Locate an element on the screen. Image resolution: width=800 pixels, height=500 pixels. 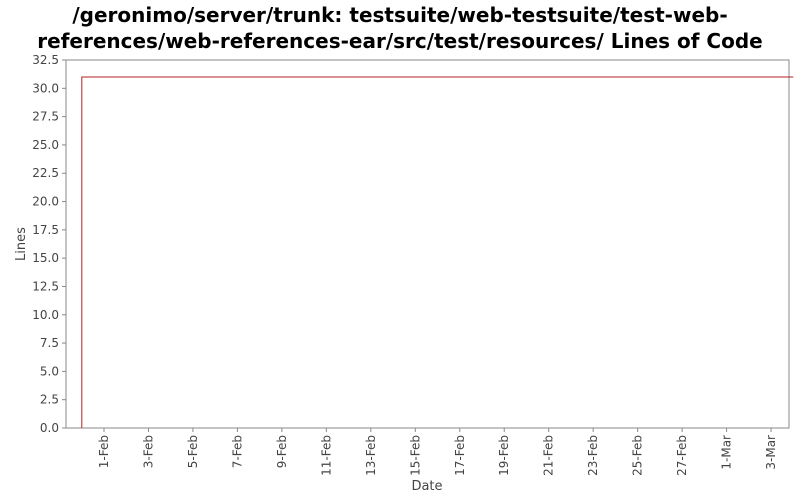
x-tick-label: 19-Feb is located at coordinates (504, 455).